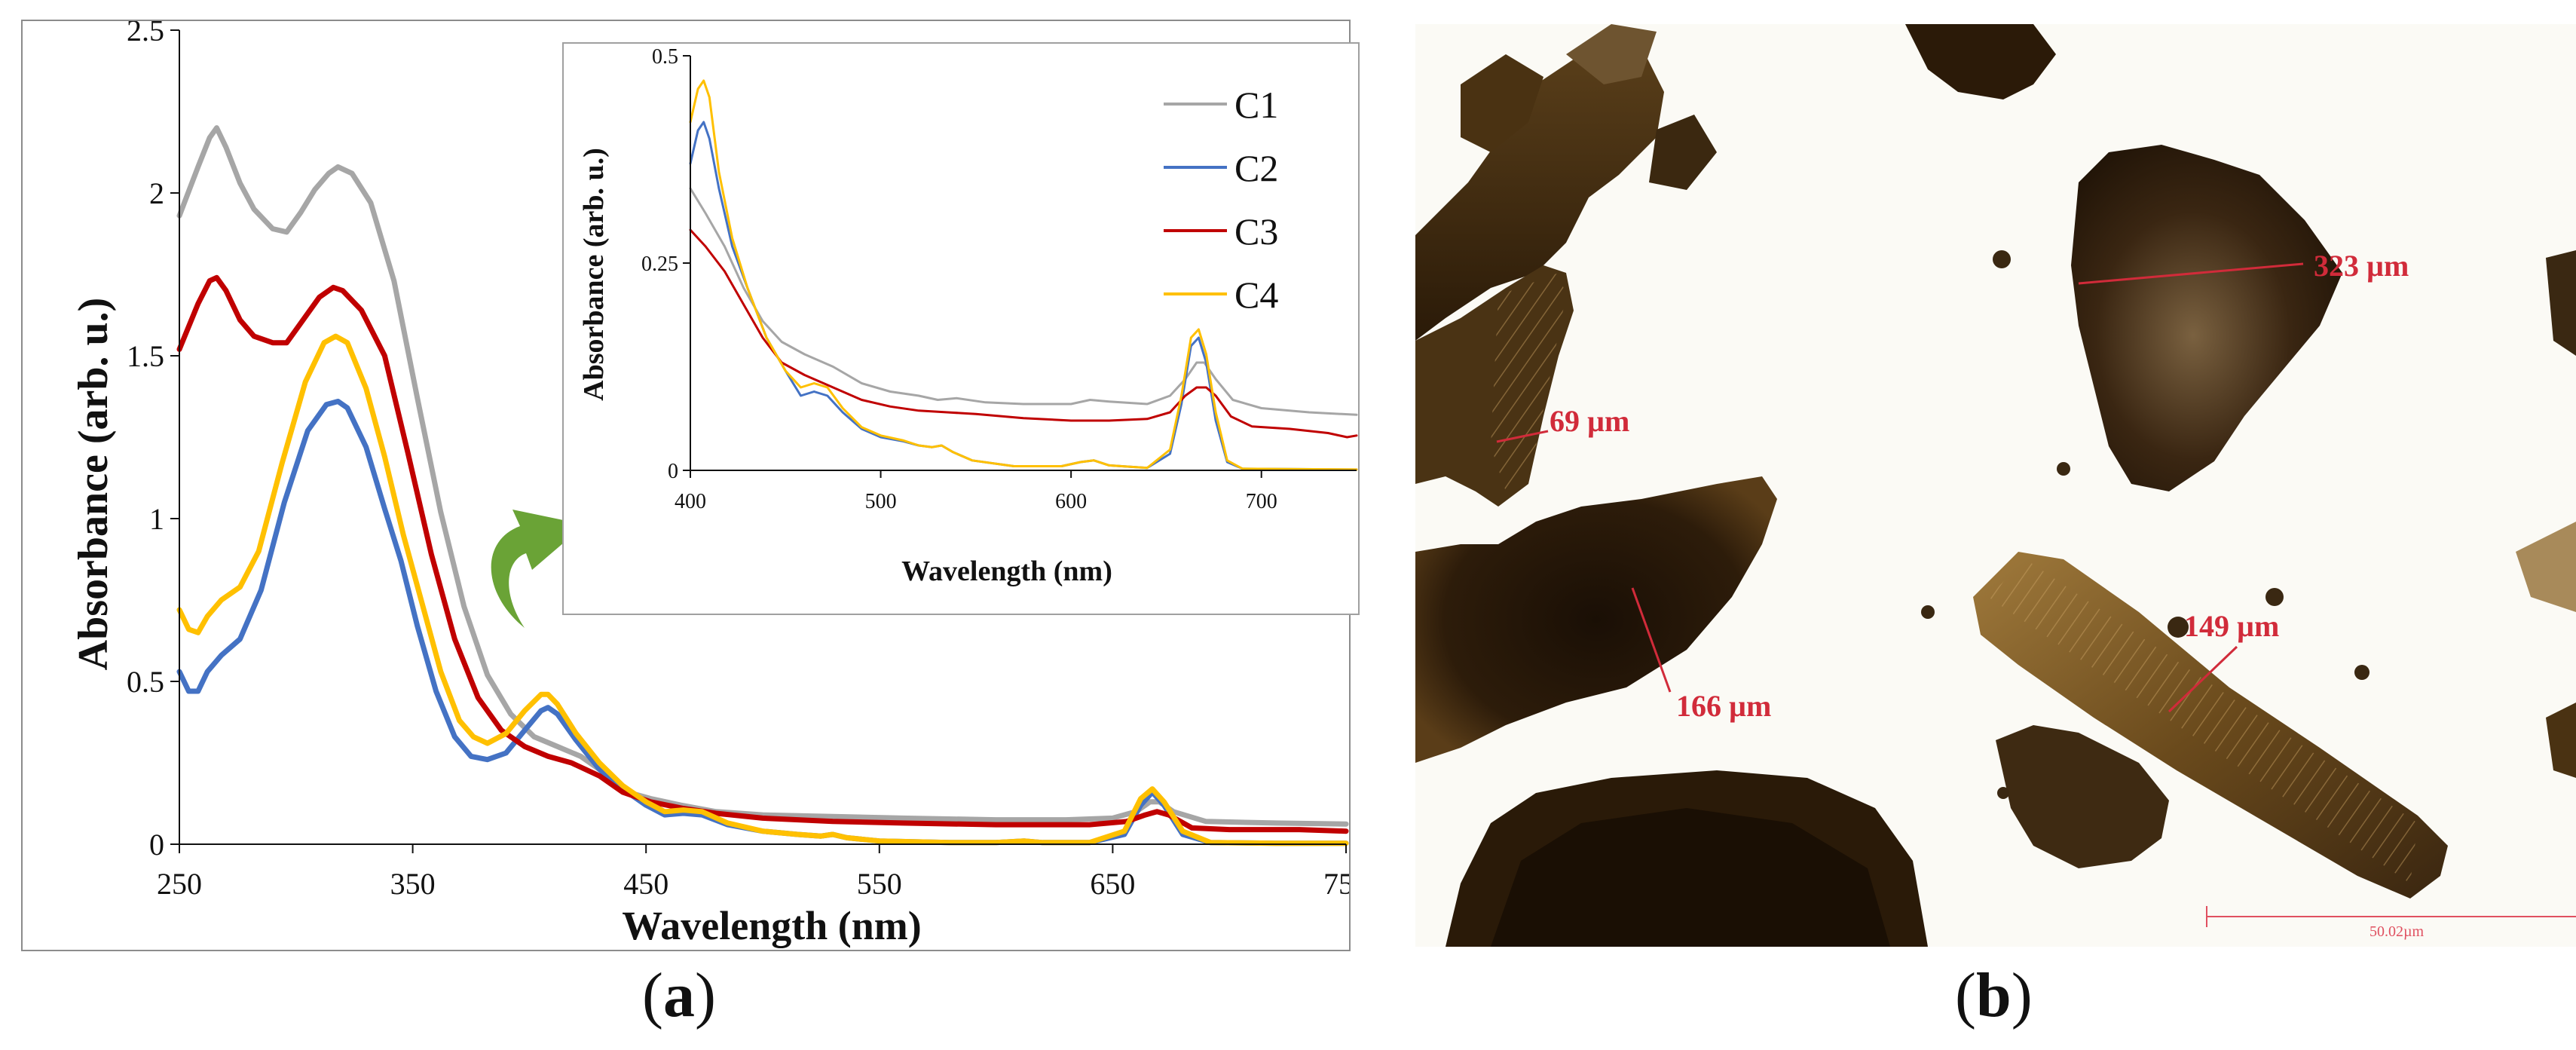 The width and height of the screenshot is (2576, 1050). What do you see at coordinates (1566, 183) in the screenshot?
I see `particle-top-left` at bounding box center [1566, 183].